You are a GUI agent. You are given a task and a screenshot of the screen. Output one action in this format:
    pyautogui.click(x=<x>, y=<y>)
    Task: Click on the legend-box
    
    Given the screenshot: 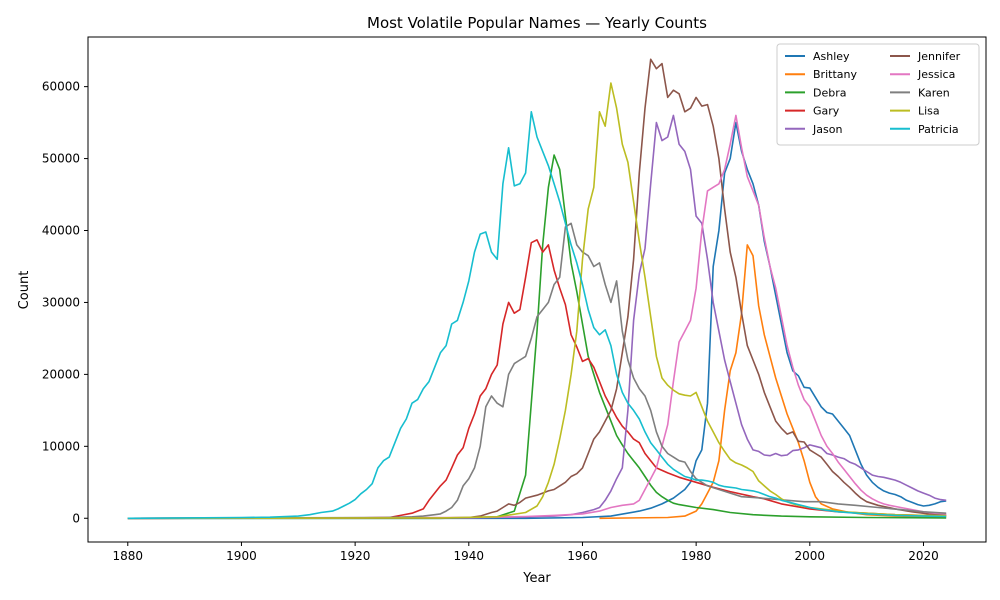 What is the action you would take?
    pyautogui.click(x=878, y=94)
    